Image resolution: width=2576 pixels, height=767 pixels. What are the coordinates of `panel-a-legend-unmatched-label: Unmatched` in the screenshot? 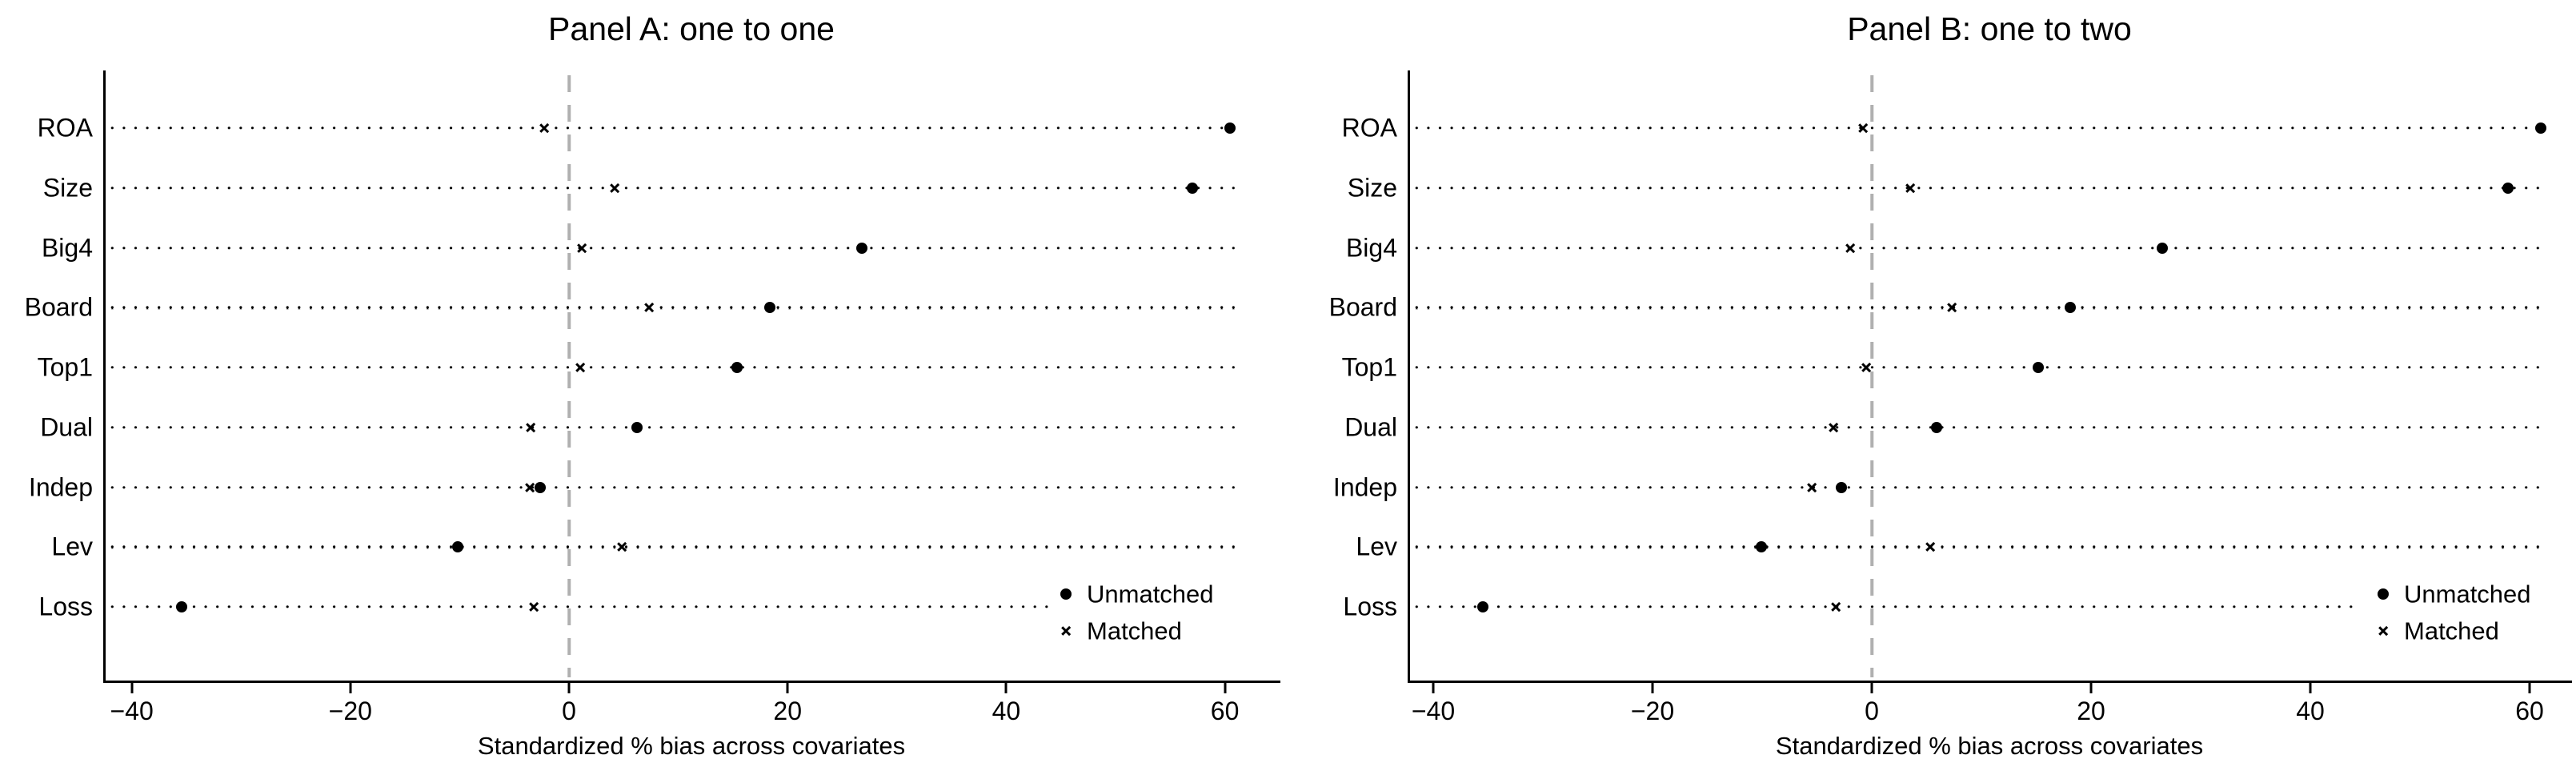 It's located at (1150, 594).